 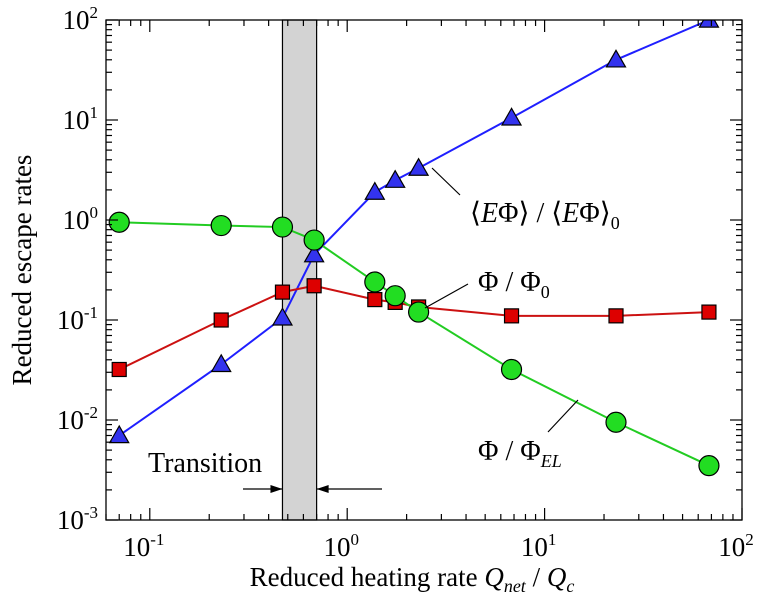 What do you see at coordinates (488, 282) in the screenshot?
I see `flux-label-phi: Φ` at bounding box center [488, 282].